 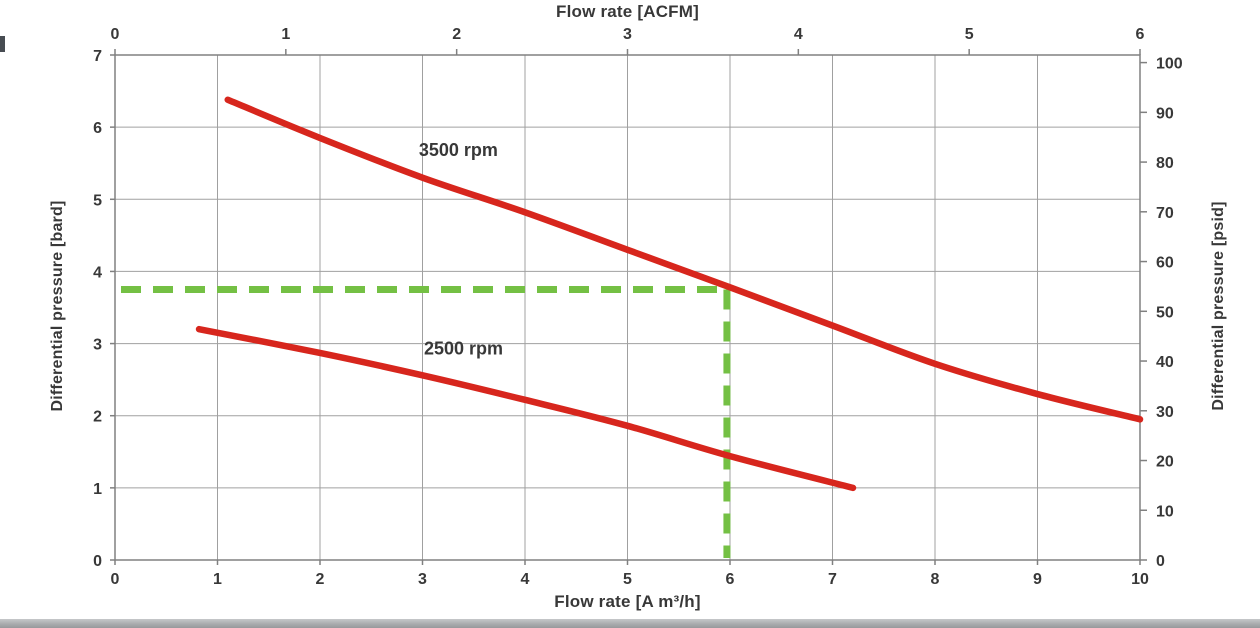 What do you see at coordinates (627, 11) in the screenshot?
I see `top-axis-title: Flow rate [ACFM]` at bounding box center [627, 11].